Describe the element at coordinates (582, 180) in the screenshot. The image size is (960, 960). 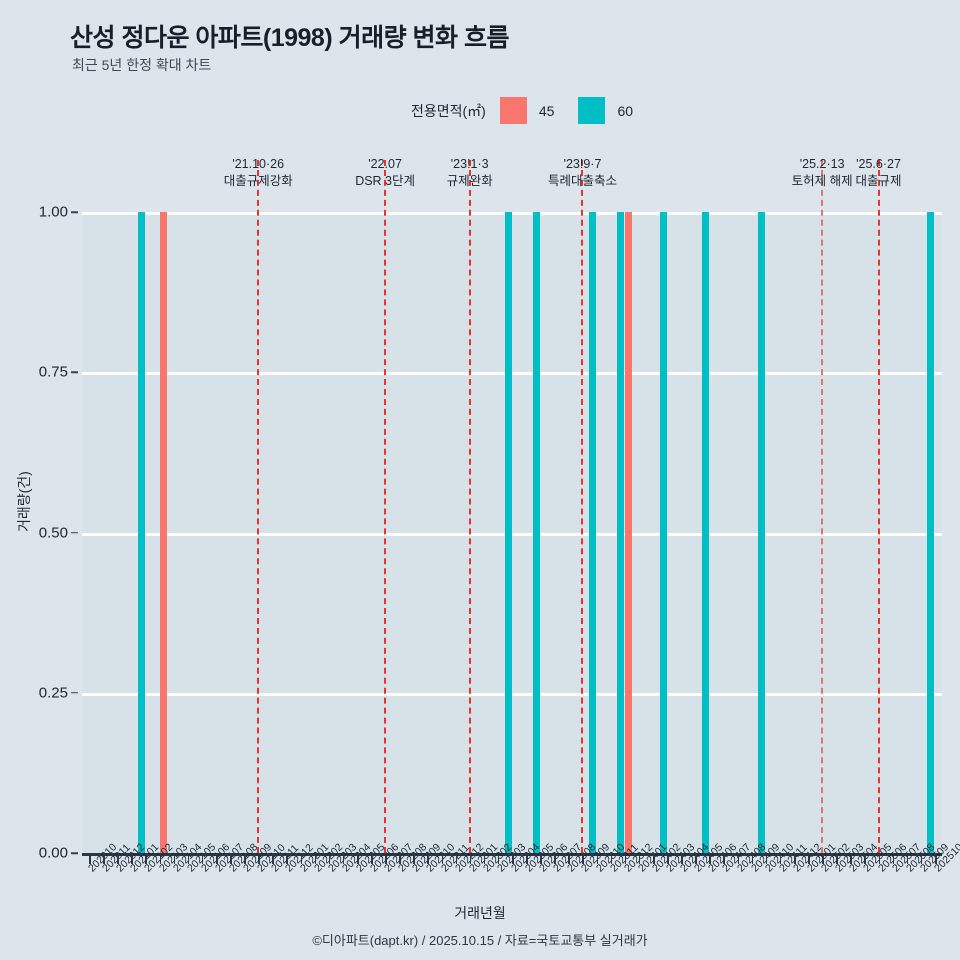
I see `event-text: 특례대출축소` at that location.